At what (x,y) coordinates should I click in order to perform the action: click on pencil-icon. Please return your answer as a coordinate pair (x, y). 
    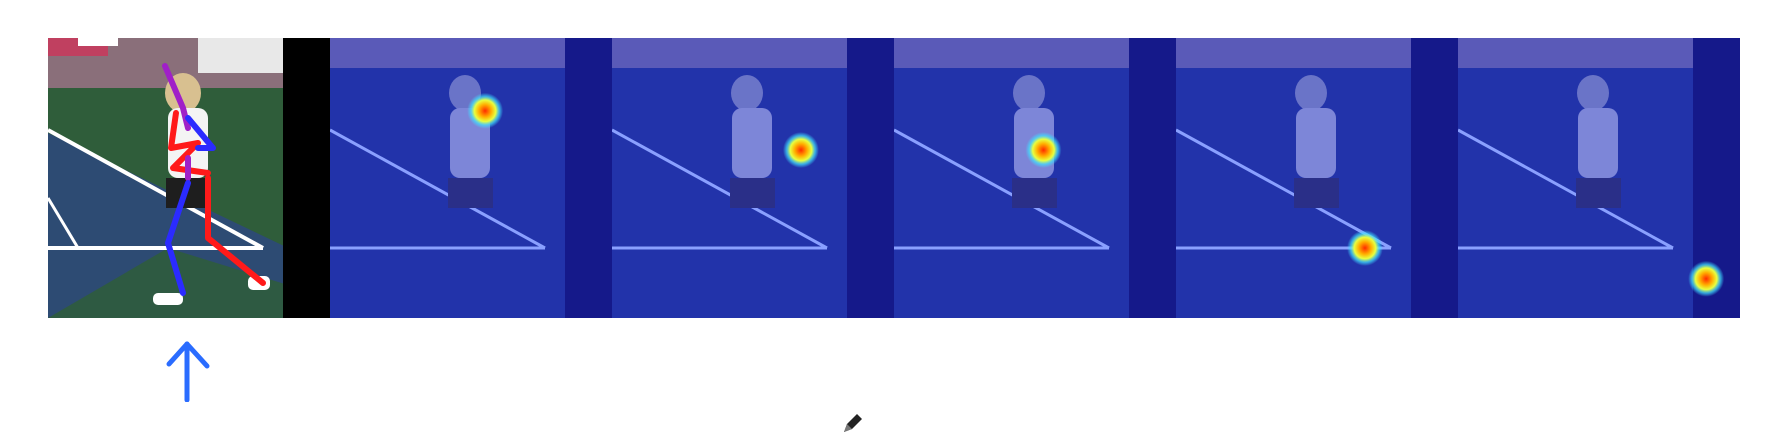
    Looking at the image, I should click on (853, 423).